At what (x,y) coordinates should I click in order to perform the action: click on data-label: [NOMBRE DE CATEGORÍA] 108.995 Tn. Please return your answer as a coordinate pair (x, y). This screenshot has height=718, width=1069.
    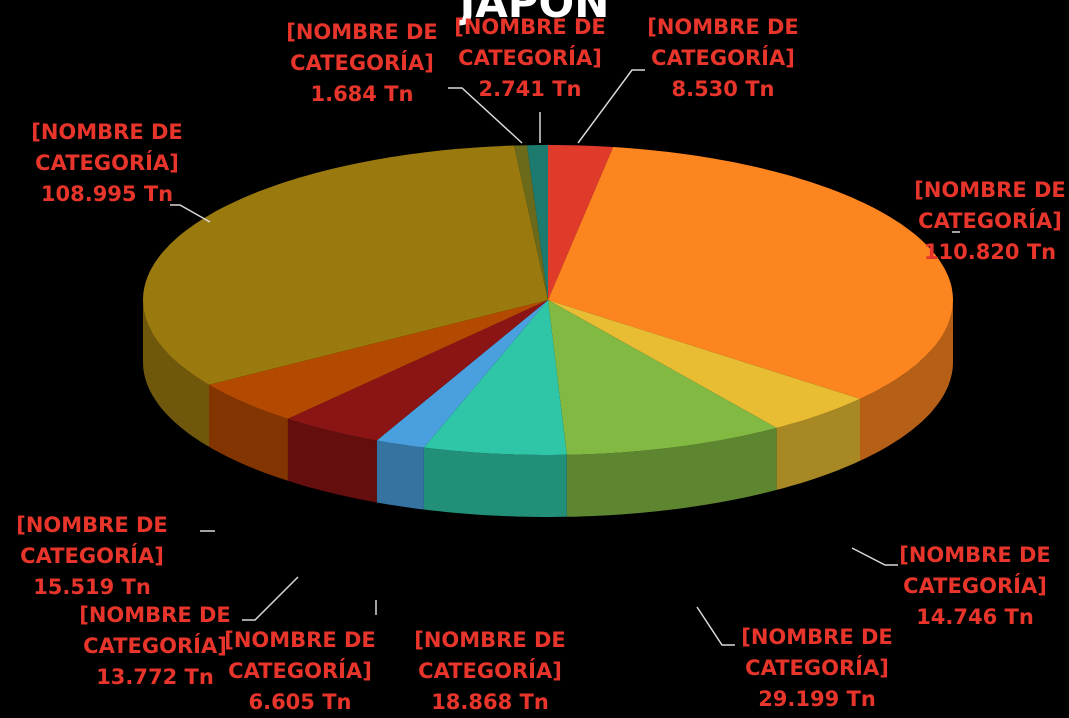
    Looking at the image, I should click on (107, 163).